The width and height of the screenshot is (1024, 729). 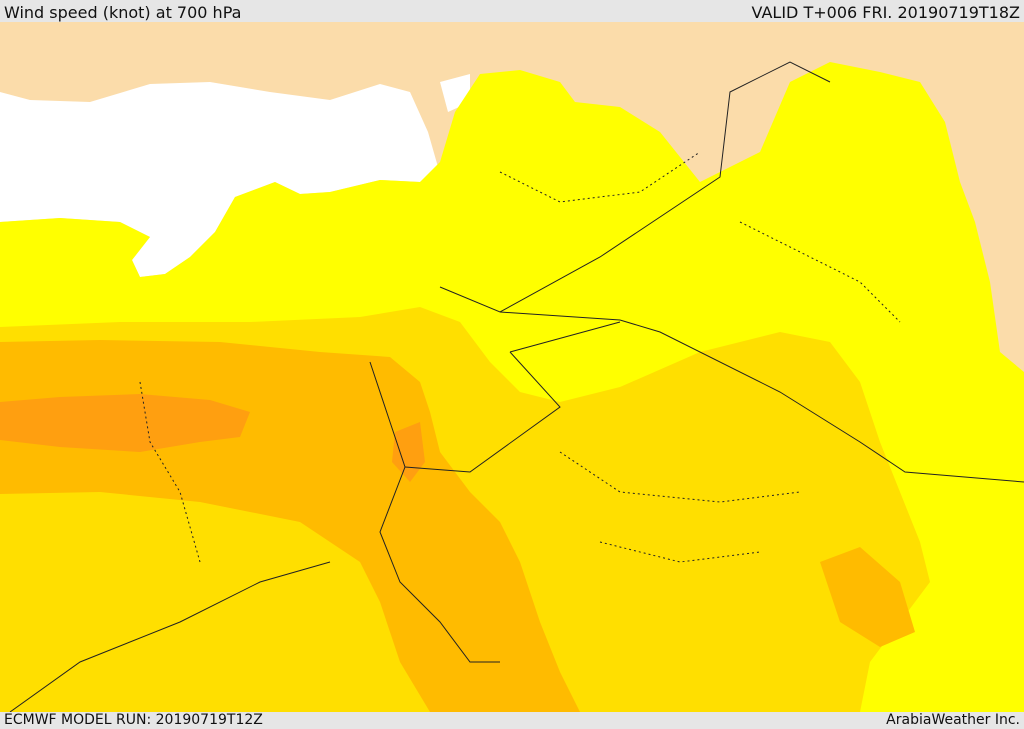 I want to click on map-title: Wind speed (knot) at 700 hPa, so click(x=123, y=12).